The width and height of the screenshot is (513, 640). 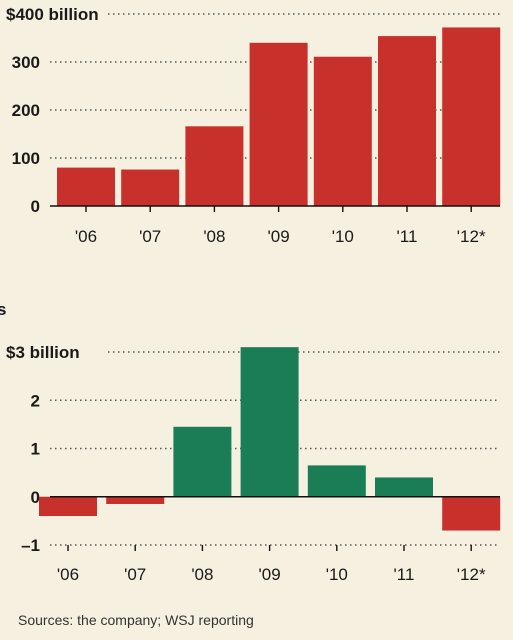 What do you see at coordinates (26, 158) in the screenshot?
I see `y-tick-label: 100` at bounding box center [26, 158].